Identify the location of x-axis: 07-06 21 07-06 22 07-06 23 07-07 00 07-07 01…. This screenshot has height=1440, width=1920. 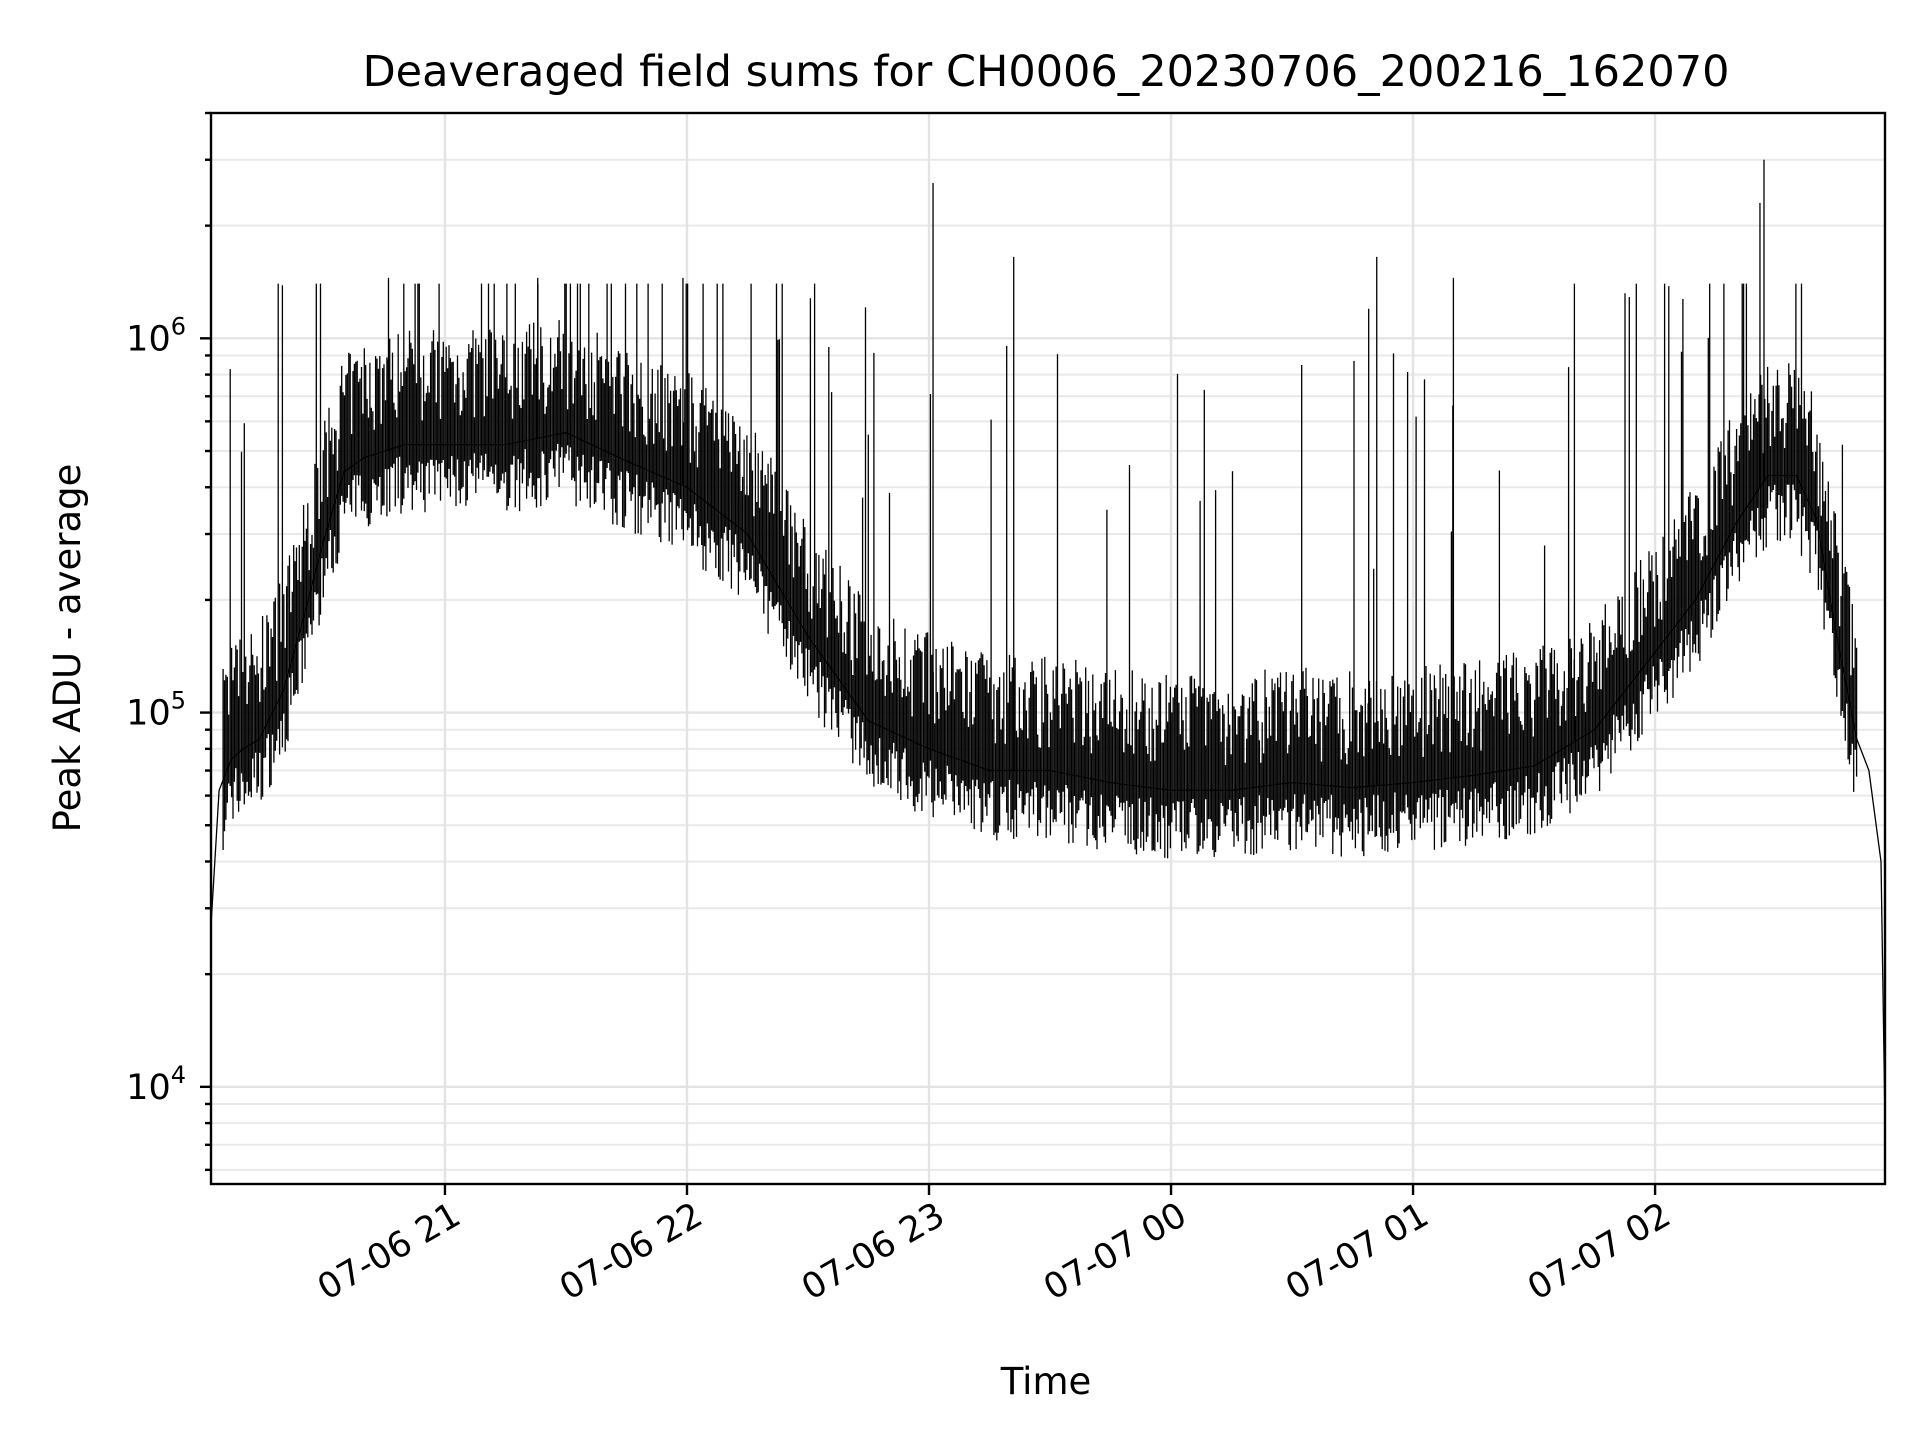
(994, 1246).